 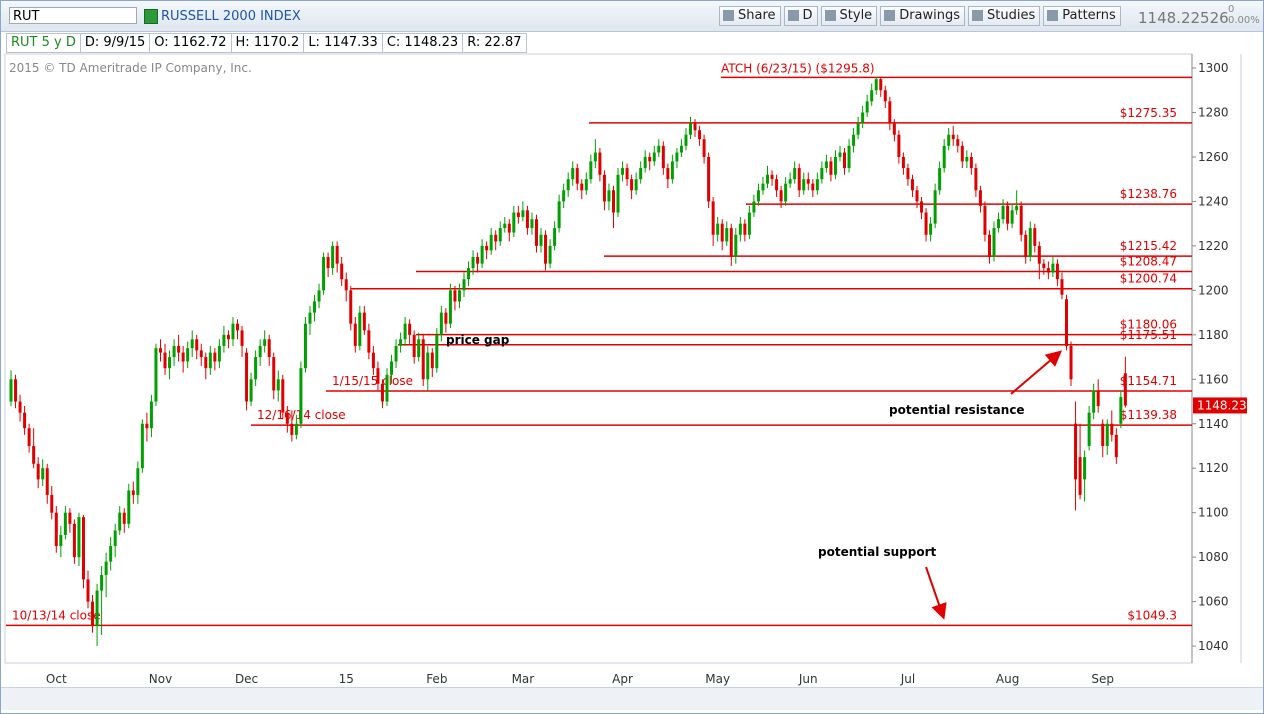 What do you see at coordinates (73, 15) in the screenshot?
I see `symbol-input: RUT` at bounding box center [73, 15].